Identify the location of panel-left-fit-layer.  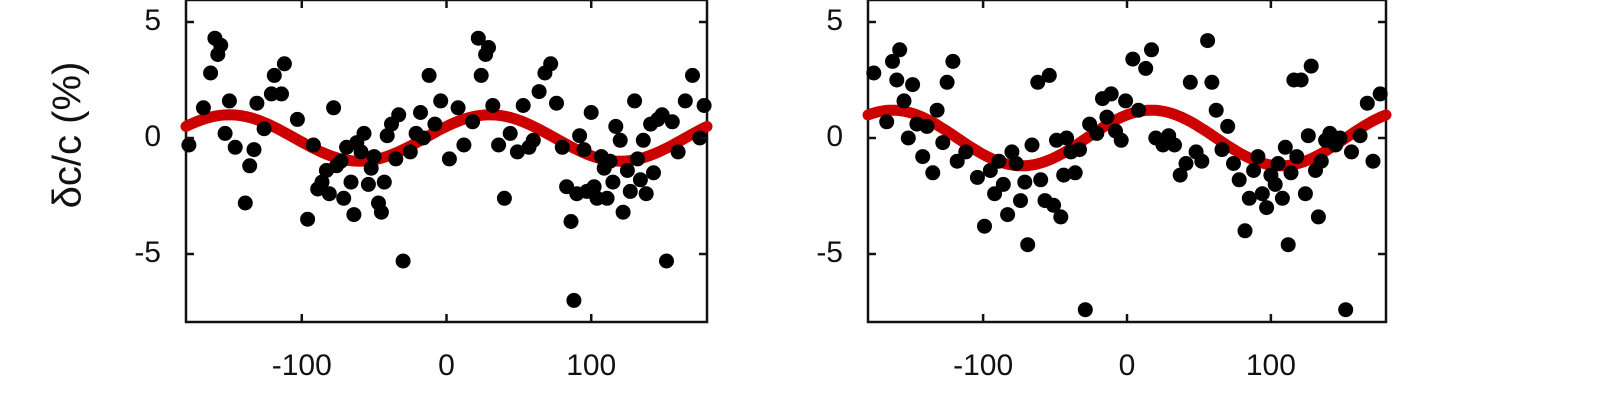
(446, 138).